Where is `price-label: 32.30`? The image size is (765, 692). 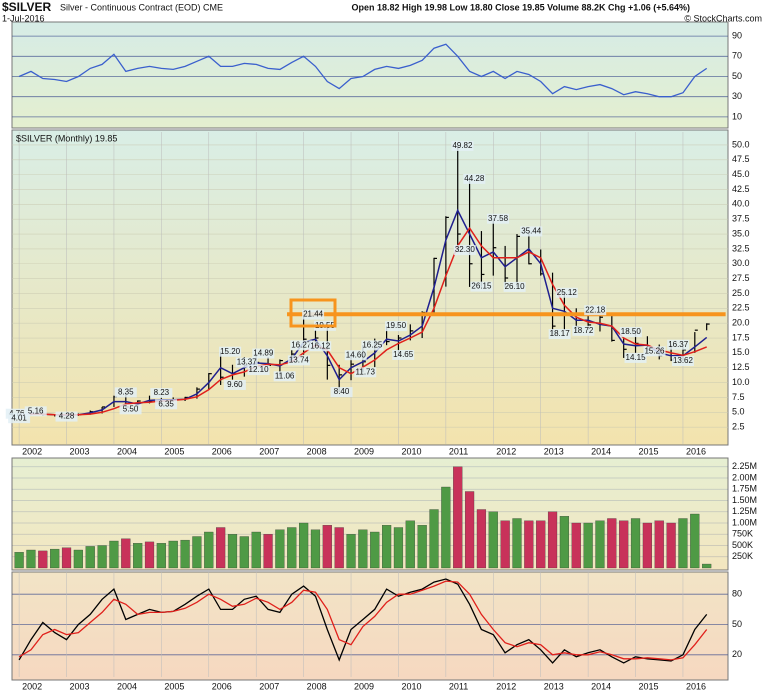
price-label: 32.30 is located at coordinates (465, 249).